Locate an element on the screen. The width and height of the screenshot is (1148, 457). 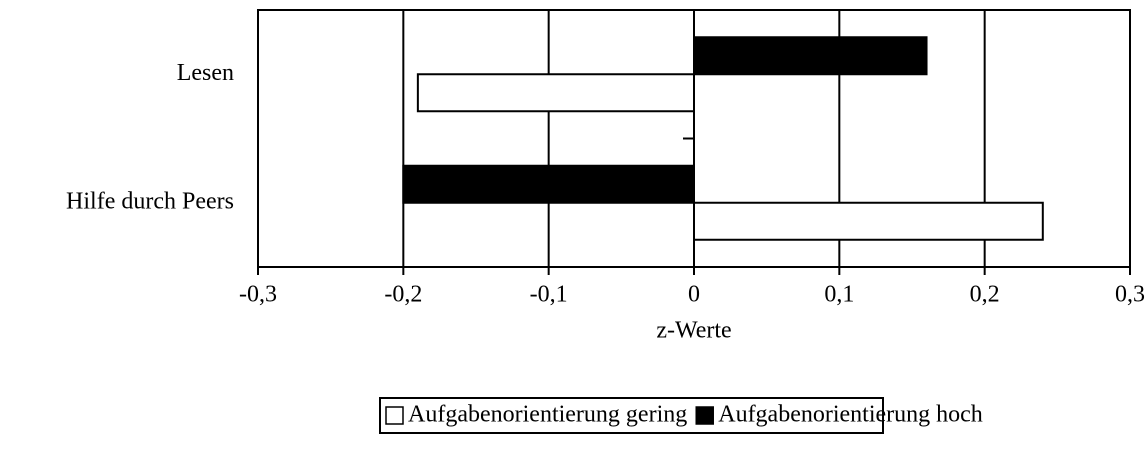
x-tick-label: 0 is located at coordinates (694, 295).